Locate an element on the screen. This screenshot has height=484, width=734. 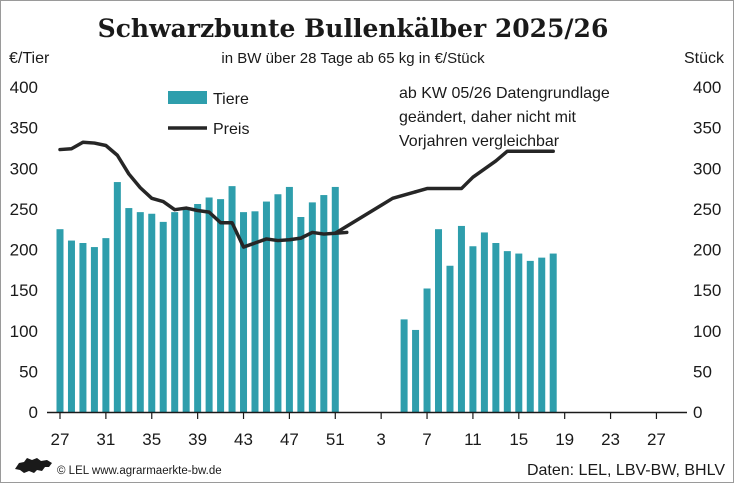
line-bridge-preis is located at coordinates (375, 212).